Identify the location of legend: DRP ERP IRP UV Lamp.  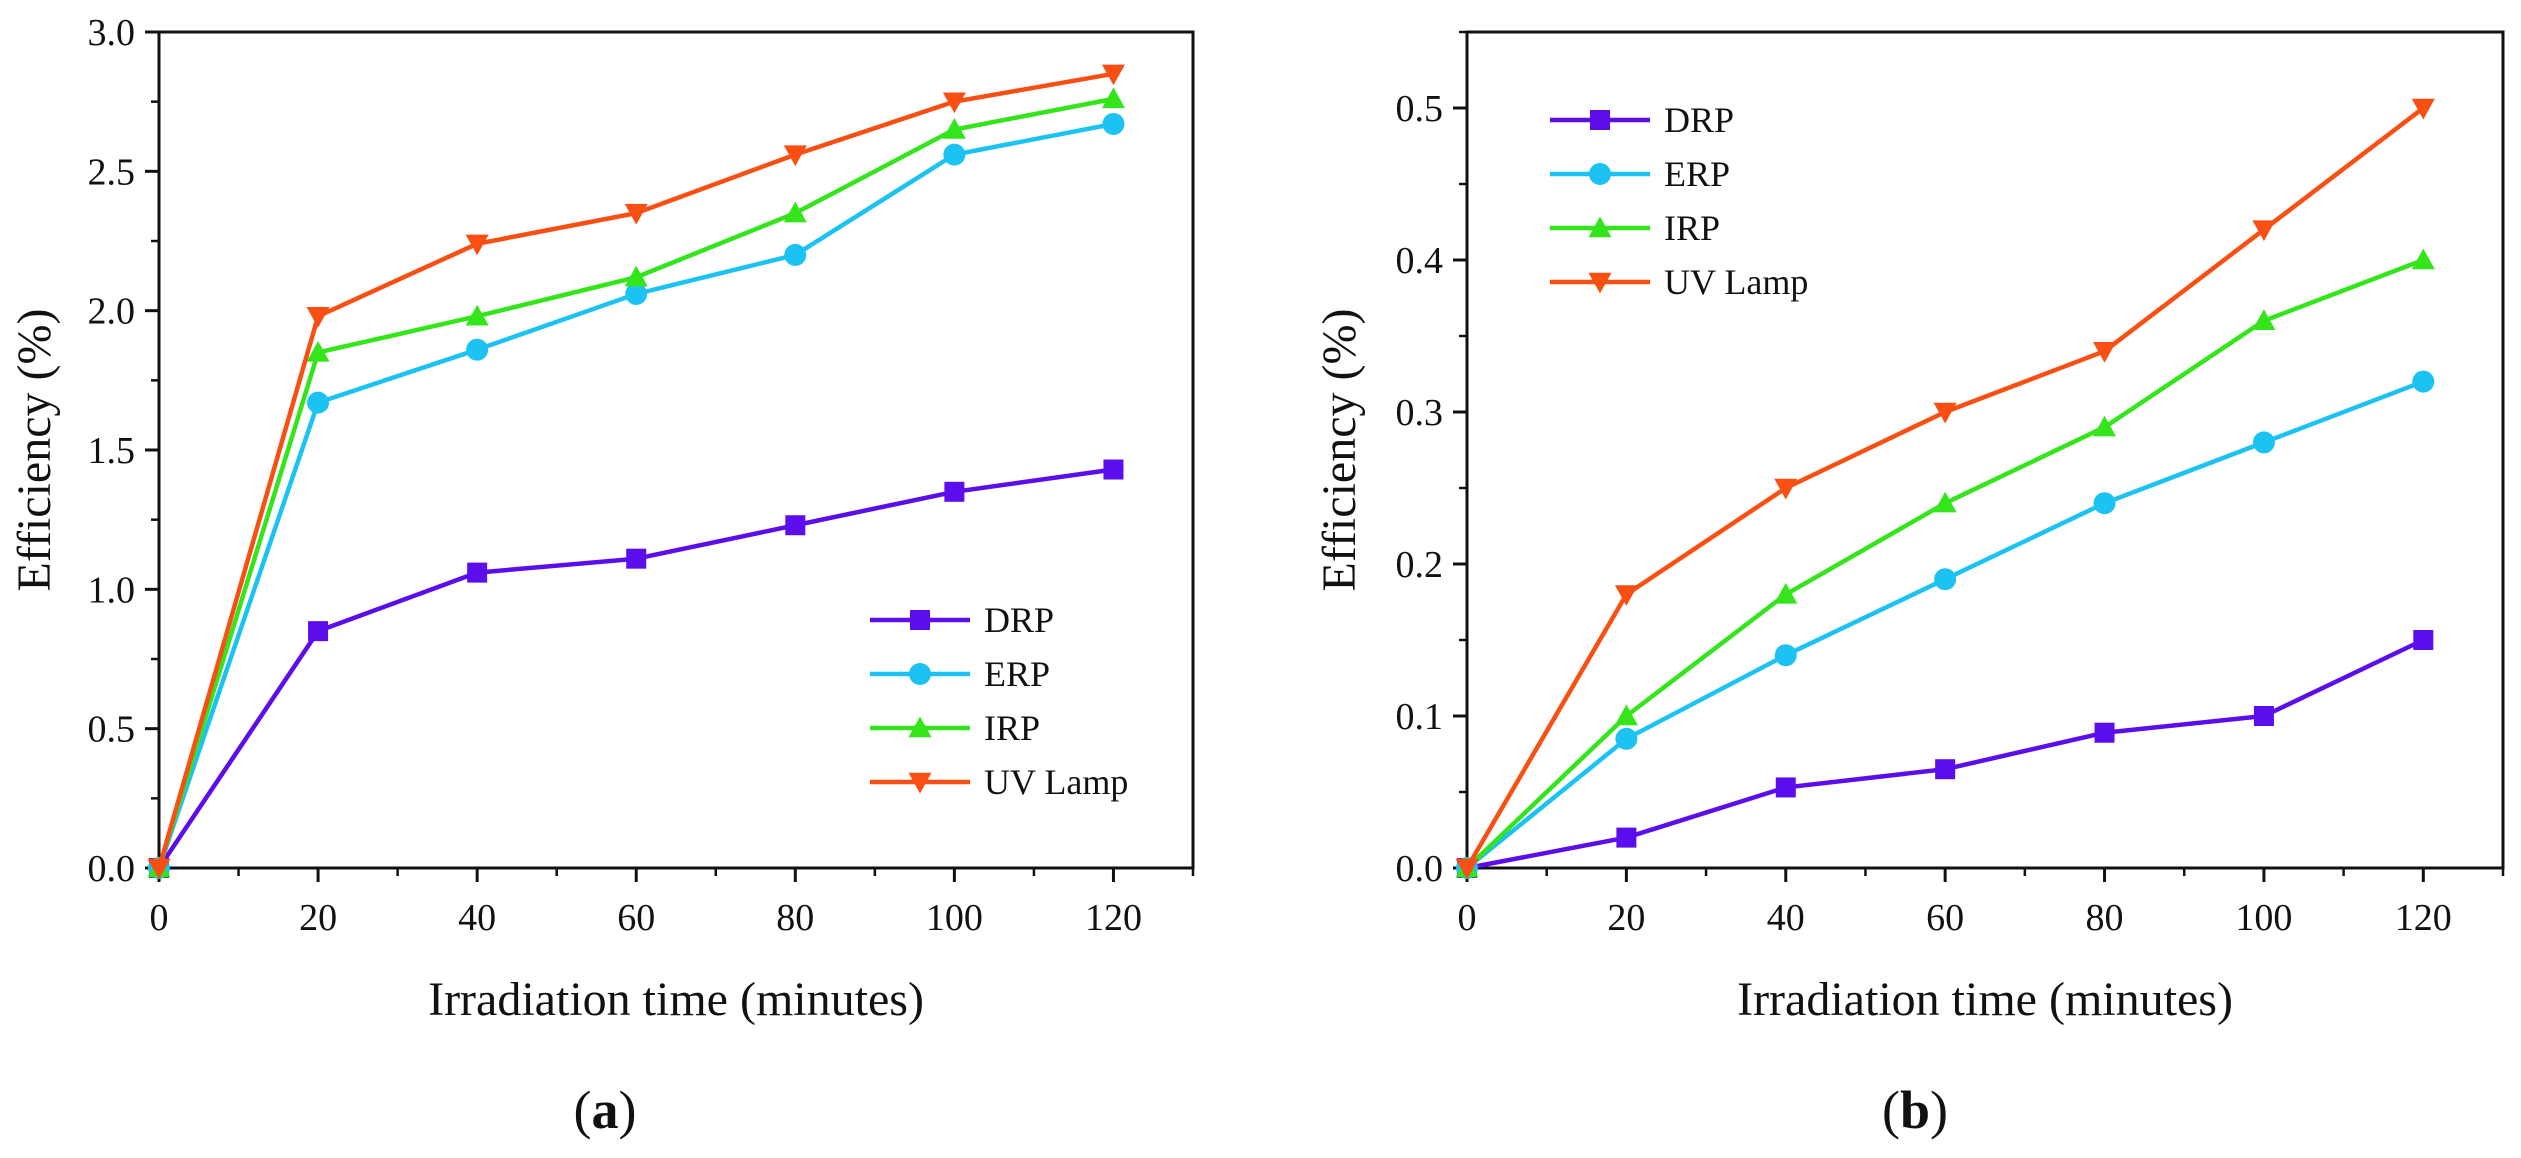
(1679, 201).